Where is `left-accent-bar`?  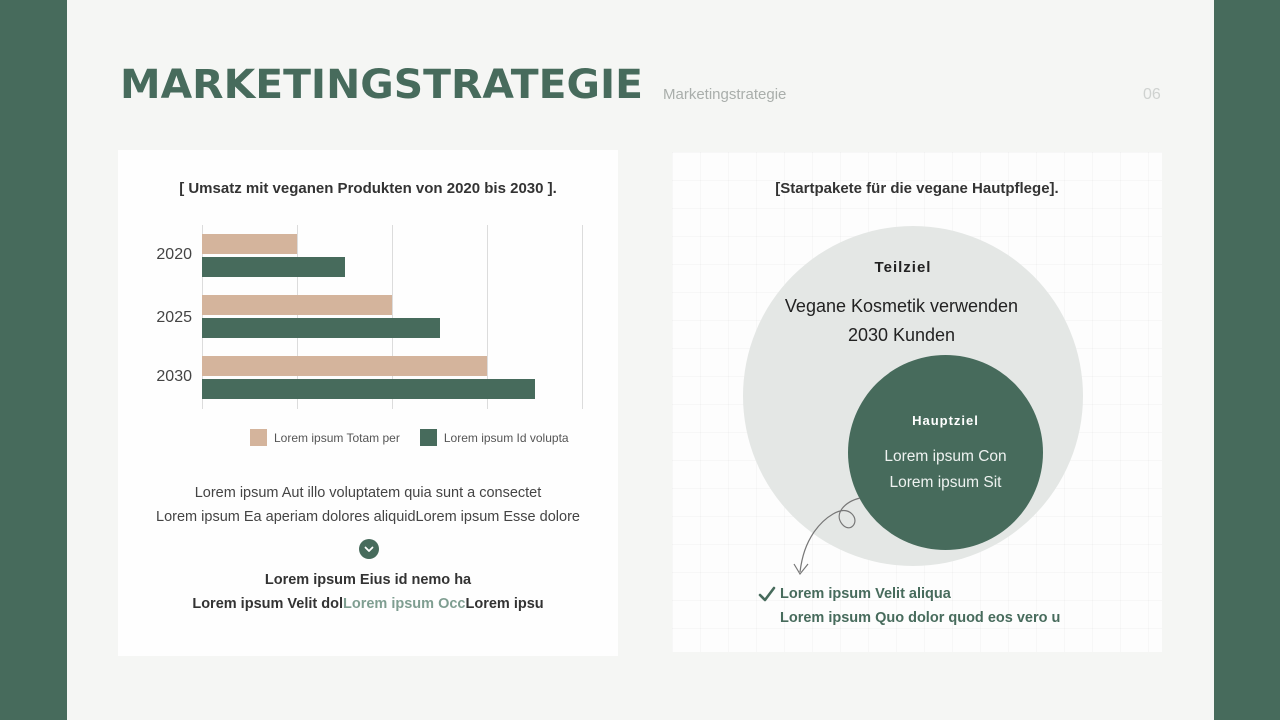
left-accent-bar is located at coordinates (33, 360).